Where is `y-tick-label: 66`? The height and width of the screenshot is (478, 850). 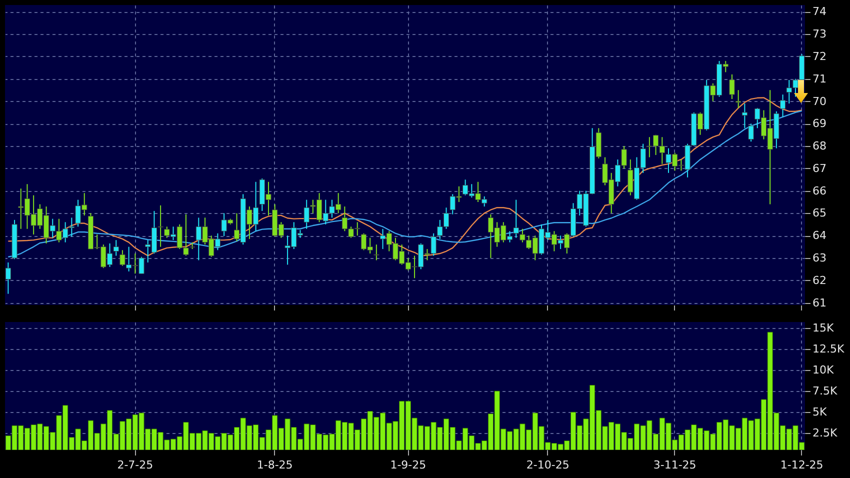
y-tick-label: 66 is located at coordinates (819, 191).